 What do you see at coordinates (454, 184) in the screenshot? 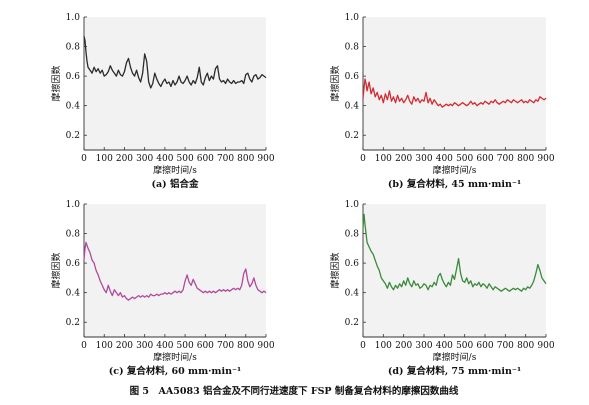
I see `panel-caption: (b) 复合材料, 45 mm·min⁻¹` at bounding box center [454, 184].